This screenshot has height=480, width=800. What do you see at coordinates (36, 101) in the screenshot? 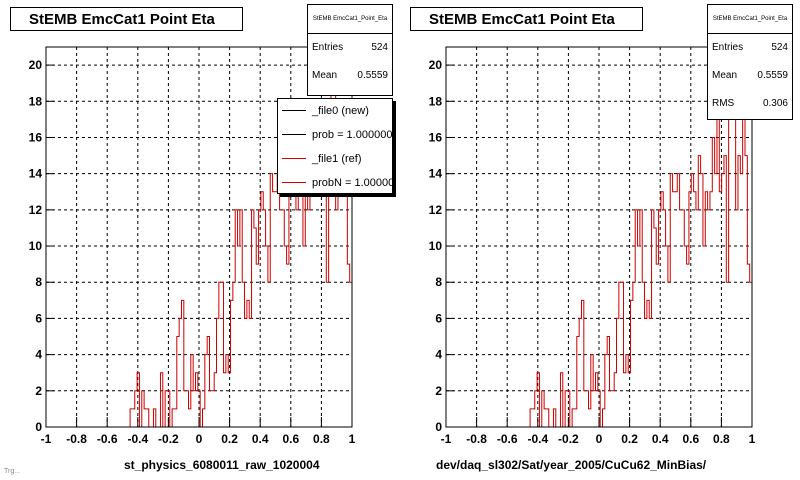
I see `left-y-tick-label-9: 18` at bounding box center [36, 101].